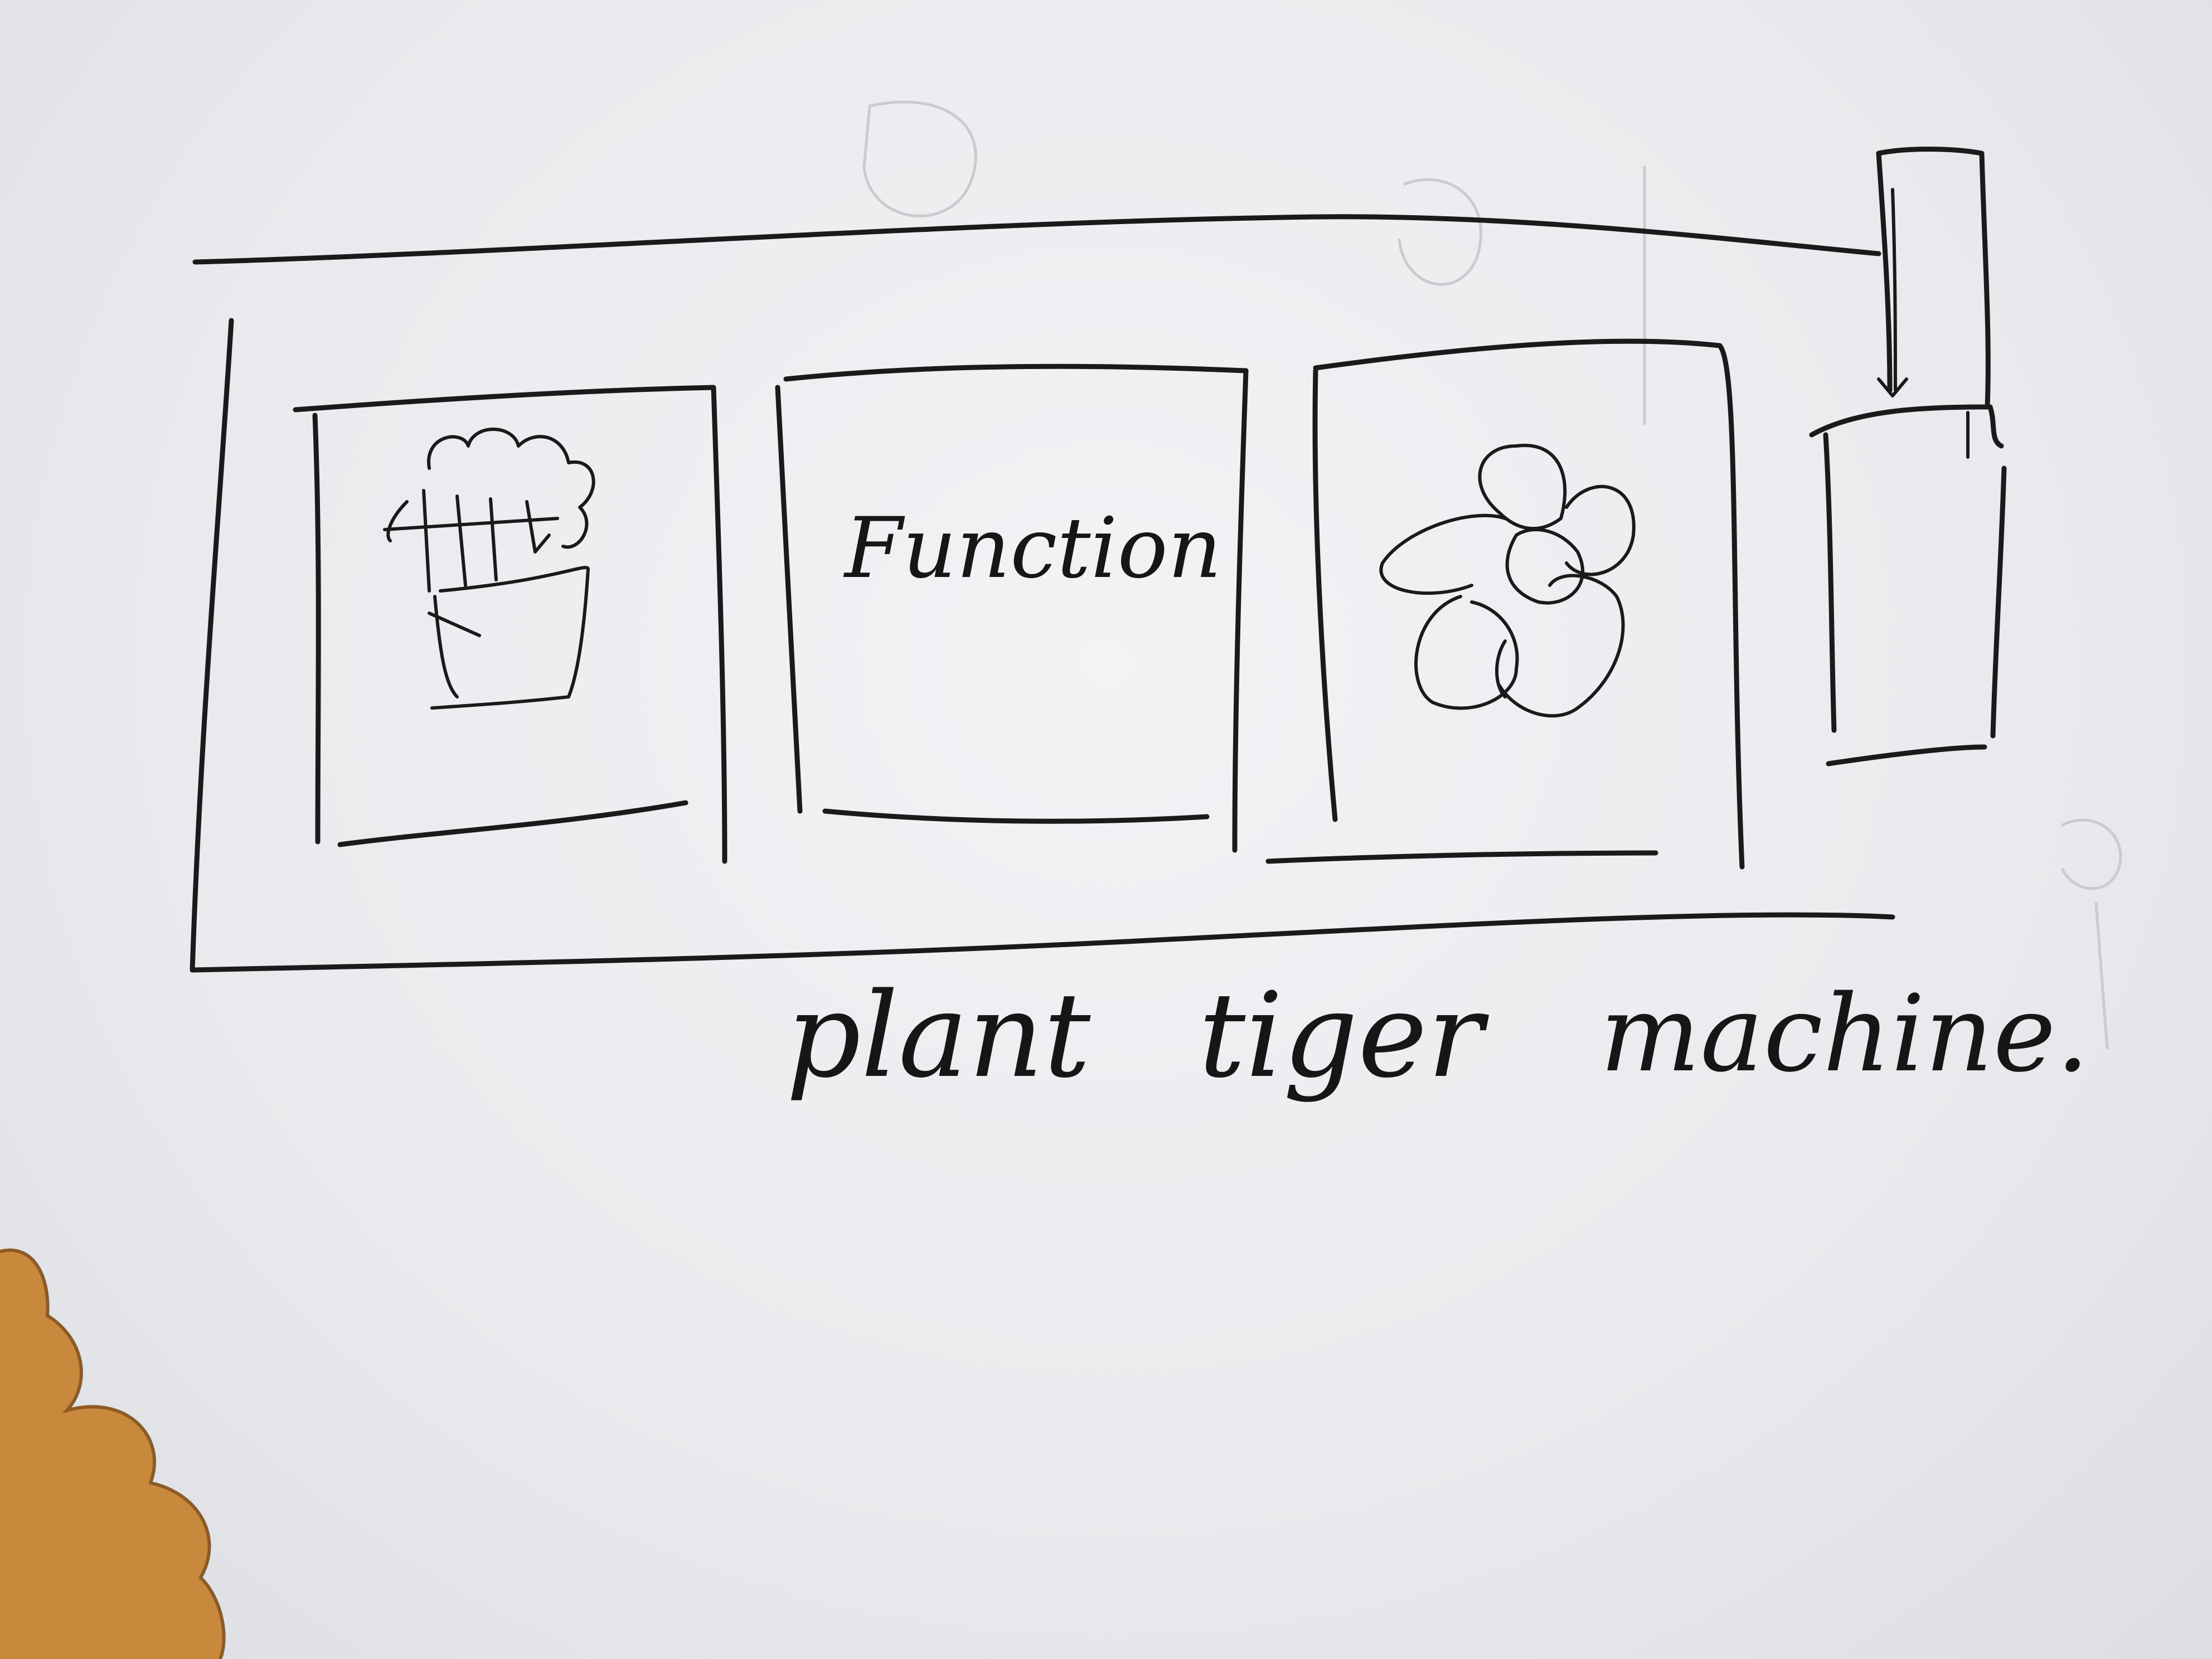 The height and width of the screenshot is (1659, 2212). What do you see at coordinates (489, 569) in the screenshot?
I see `potted-plant-icon` at bounding box center [489, 569].